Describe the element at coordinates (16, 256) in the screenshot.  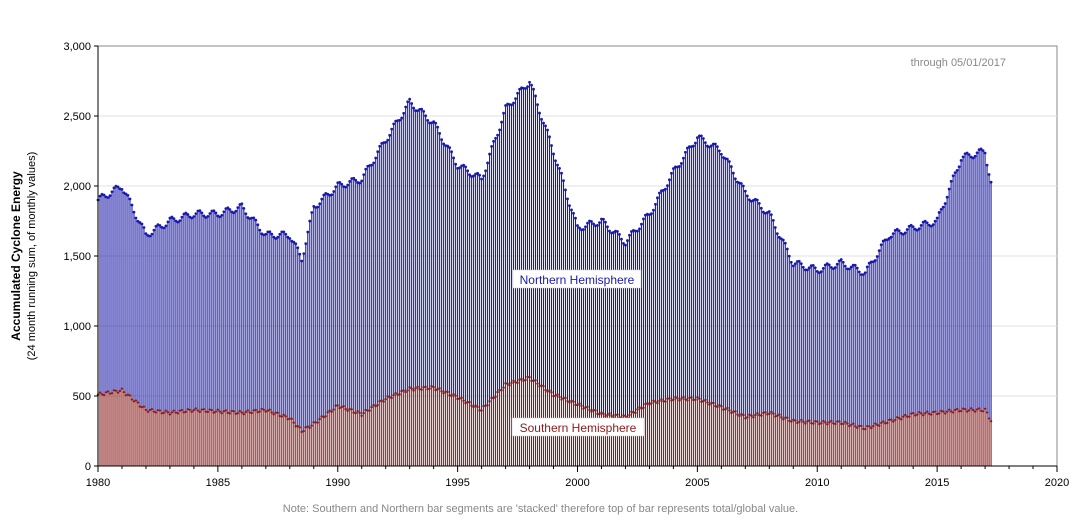
I see `y-axis-title-main: Accumulated Cyclone Energy` at that location.